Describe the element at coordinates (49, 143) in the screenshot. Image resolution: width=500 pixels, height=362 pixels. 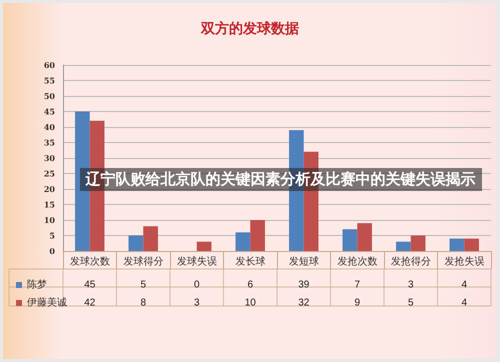
I see `y-tick-label: 35` at that location.